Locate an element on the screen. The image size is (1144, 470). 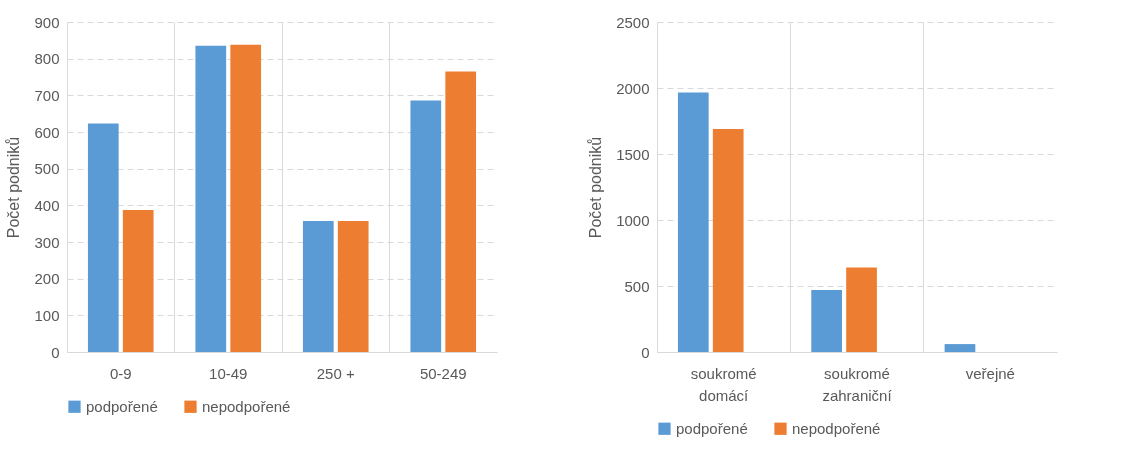
y-tick-label: 900 is located at coordinates (47, 22).